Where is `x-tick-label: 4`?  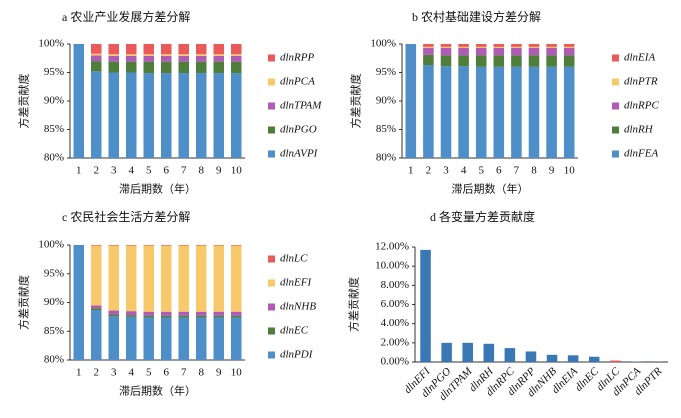
x-tick-label: 4 is located at coordinates (132, 373).